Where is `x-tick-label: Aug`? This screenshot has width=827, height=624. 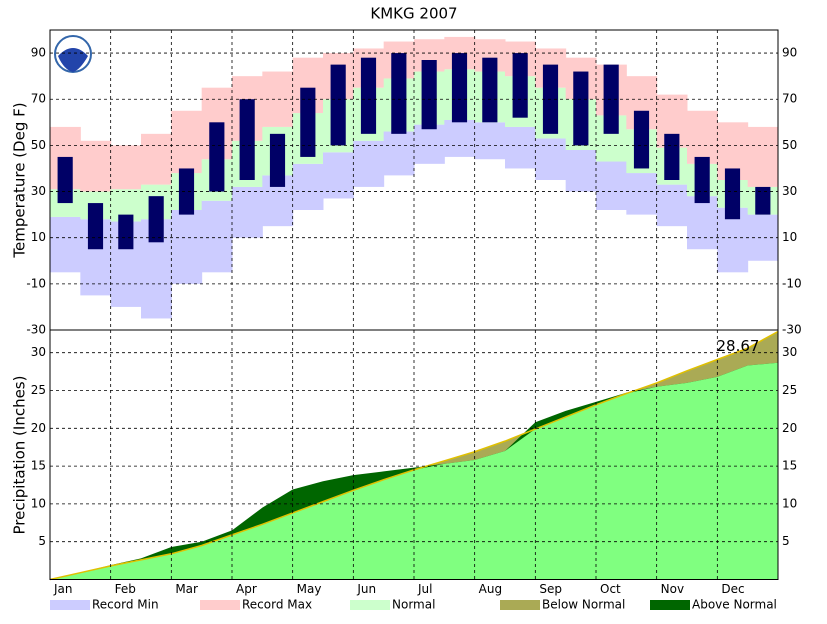 x-tick-label: Aug is located at coordinates (490, 589).